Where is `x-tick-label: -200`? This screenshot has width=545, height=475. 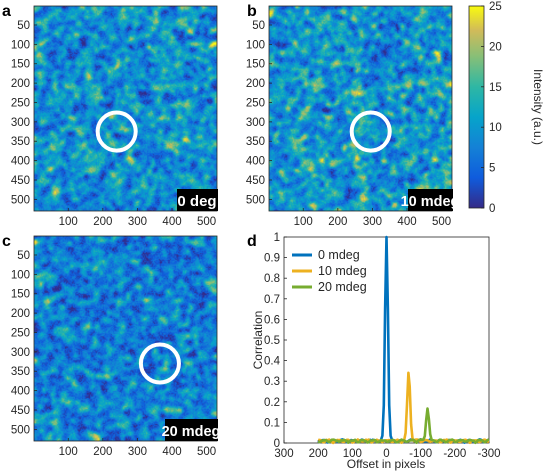
x-tick-label: -200 is located at coordinates (454, 454).